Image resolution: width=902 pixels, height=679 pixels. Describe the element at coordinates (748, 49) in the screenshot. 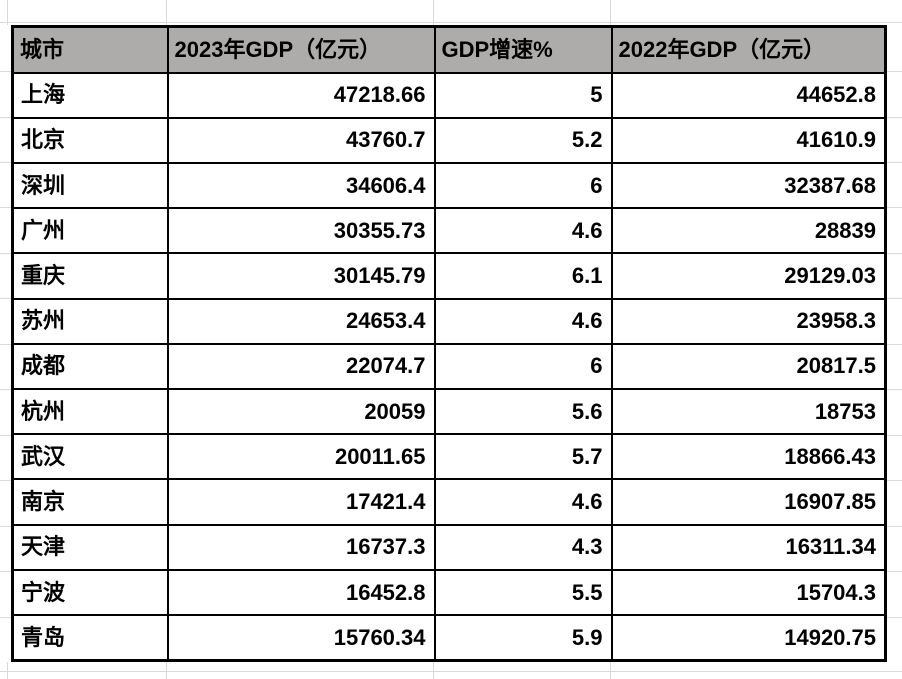

I see `header-cell-gdp-2022: 2022年GDP（亿元）` at that location.